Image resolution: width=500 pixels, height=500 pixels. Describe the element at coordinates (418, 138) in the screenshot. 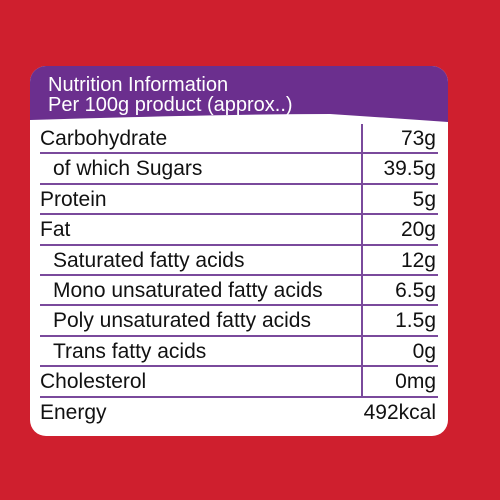

I see `row-value: 73g` at that location.